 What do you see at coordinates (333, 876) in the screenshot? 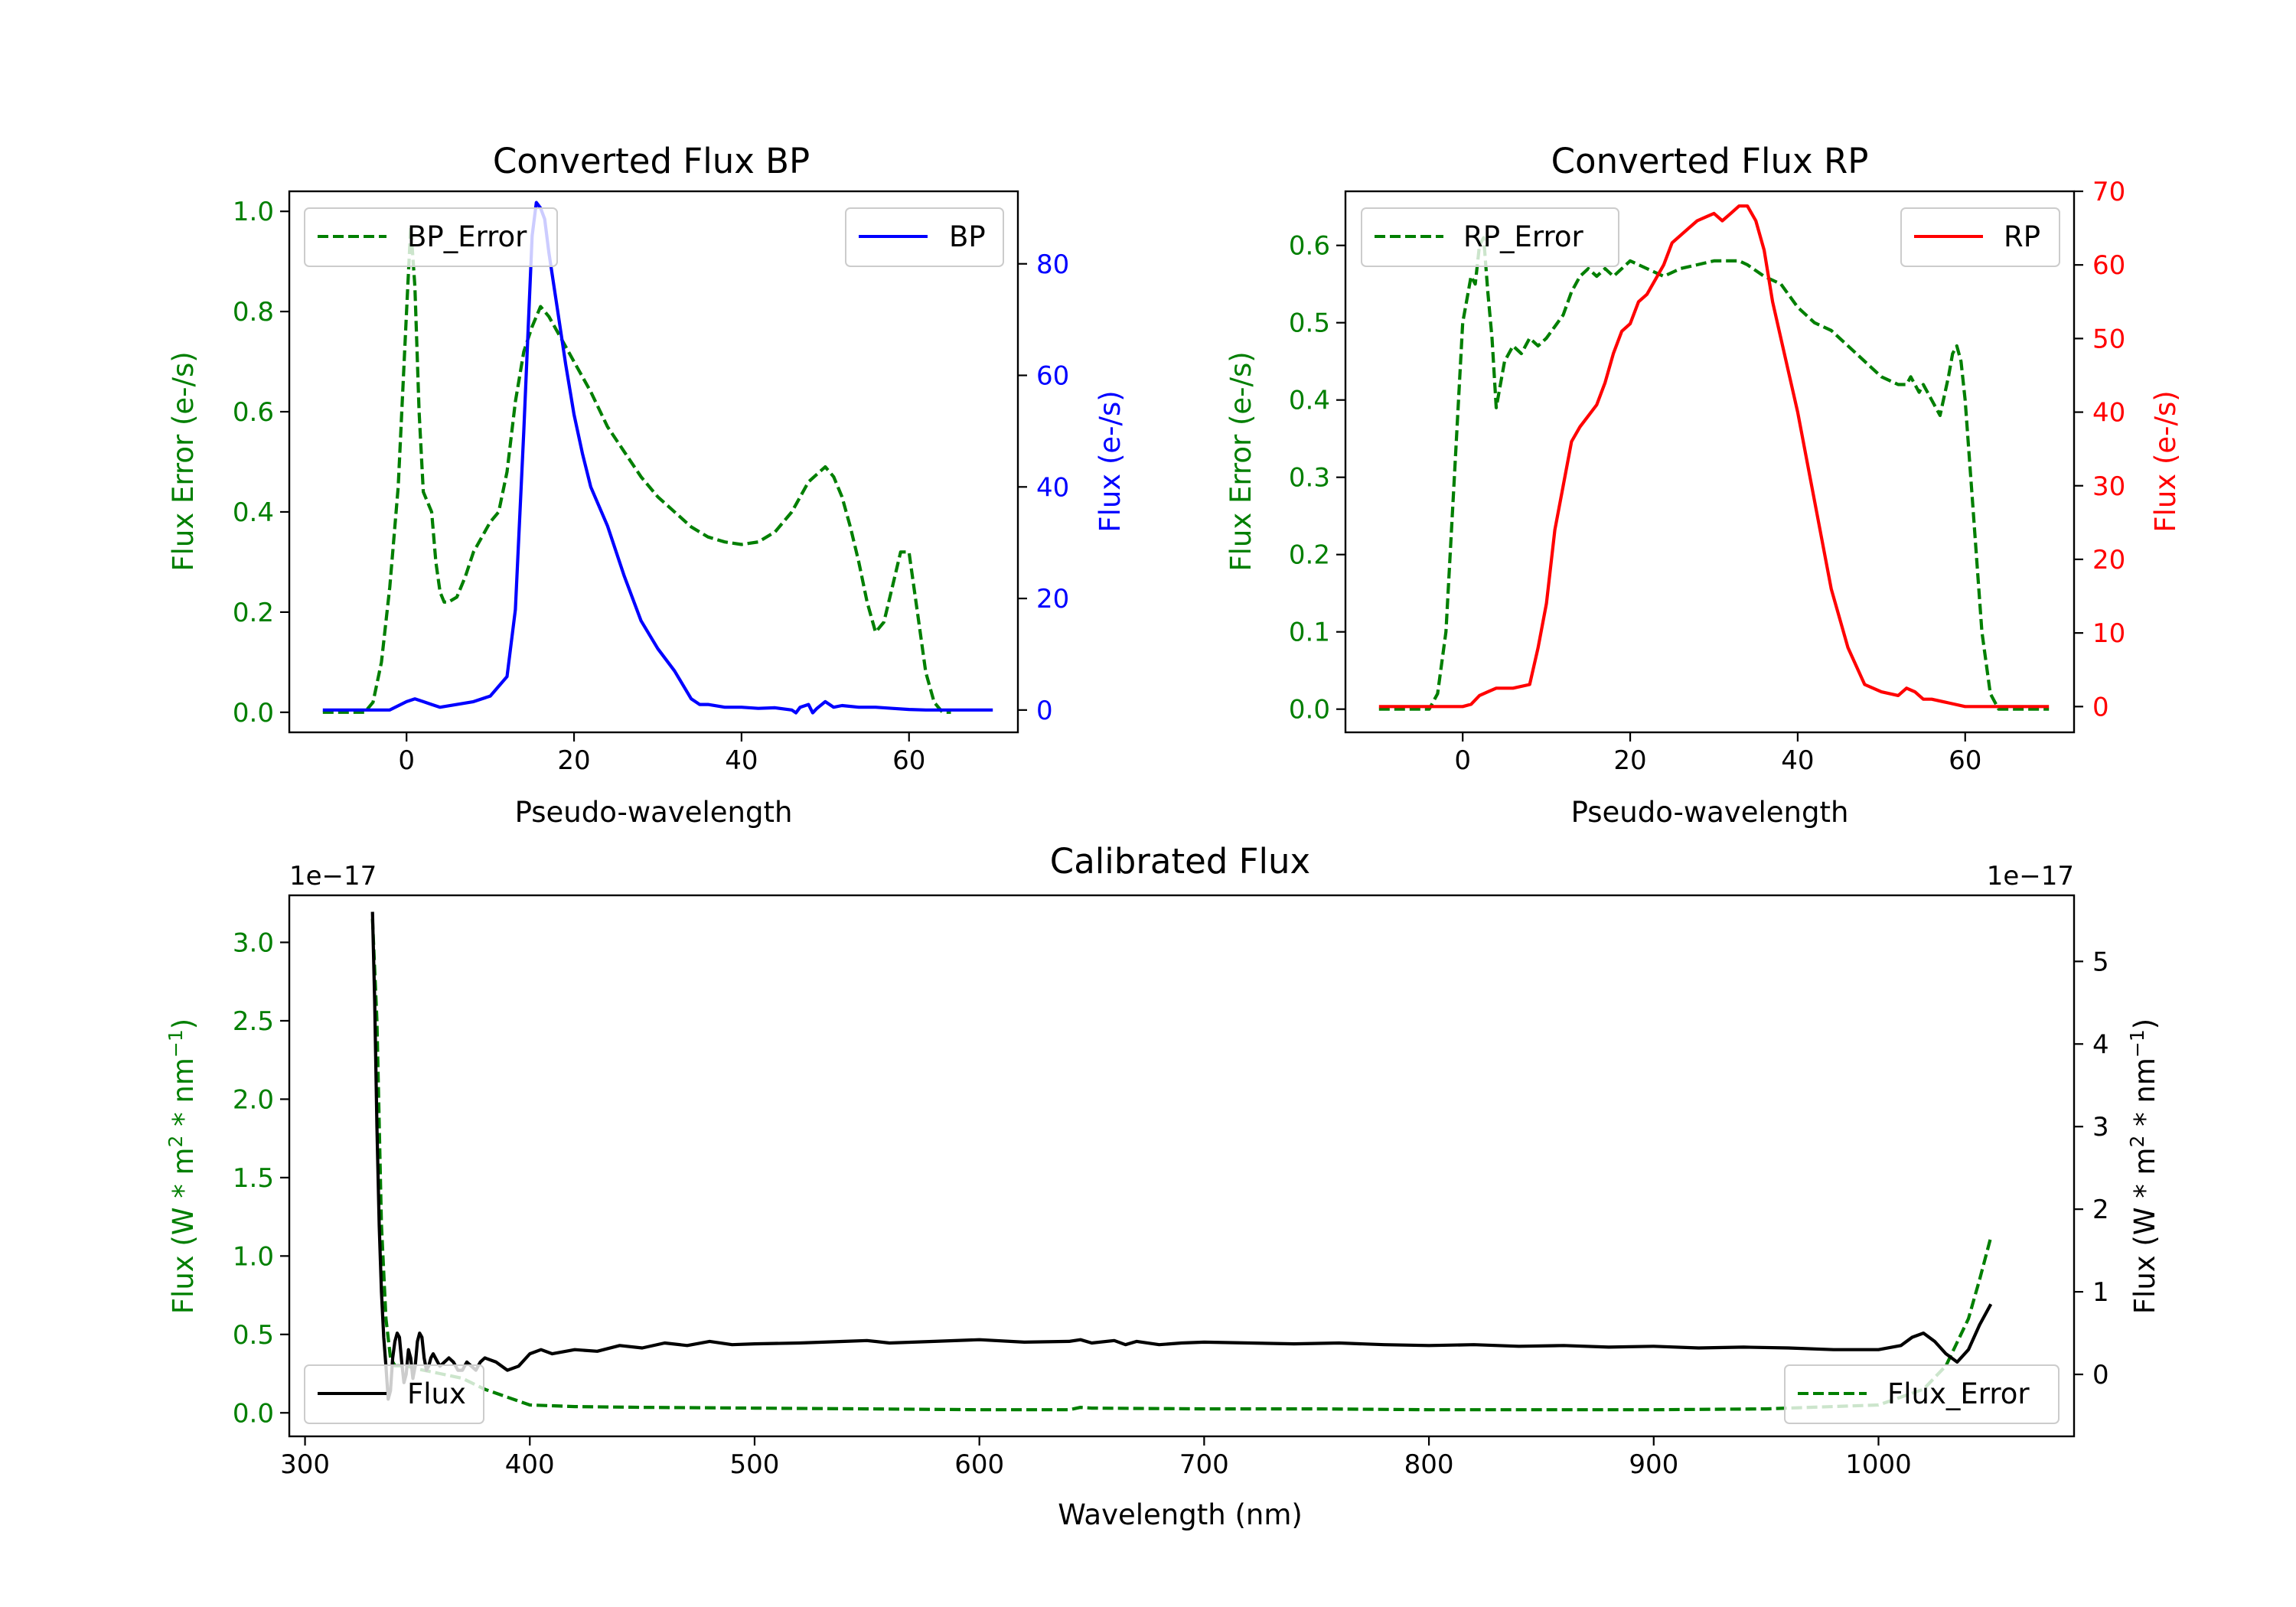
I see `left-offset-label: 1e−17` at bounding box center [333, 876].